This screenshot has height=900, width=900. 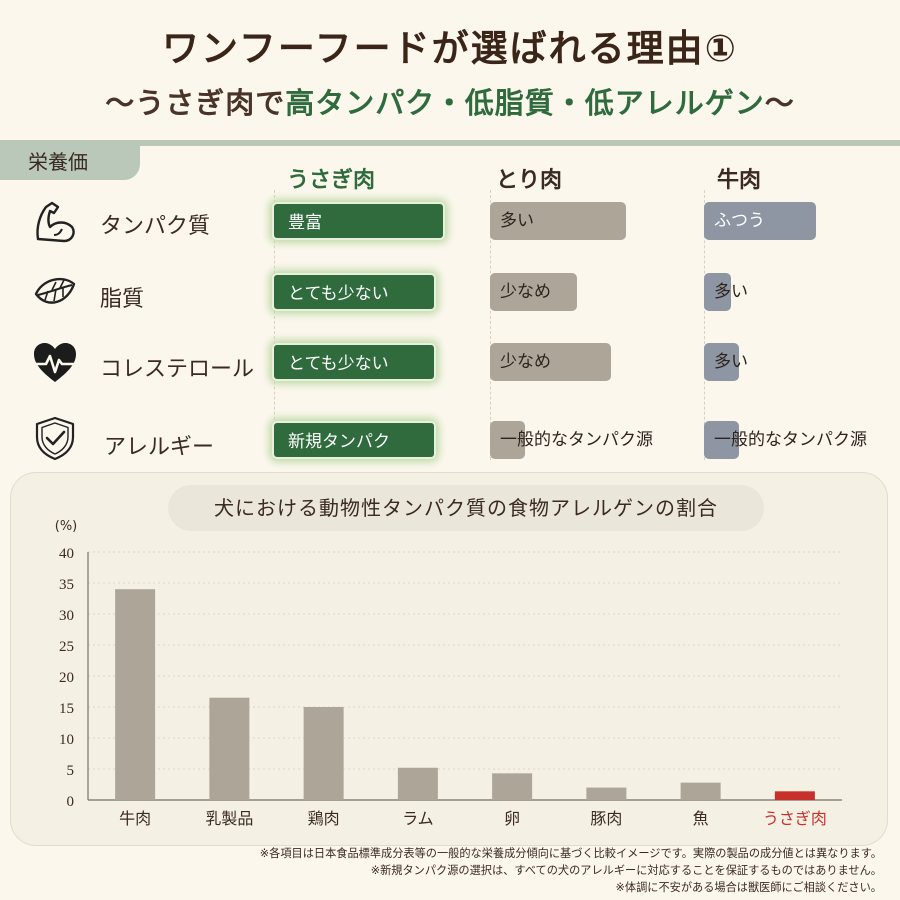 What do you see at coordinates (354, 292) in the screenshot?
I see `rabbit-fat-bar: とても少ない` at bounding box center [354, 292].